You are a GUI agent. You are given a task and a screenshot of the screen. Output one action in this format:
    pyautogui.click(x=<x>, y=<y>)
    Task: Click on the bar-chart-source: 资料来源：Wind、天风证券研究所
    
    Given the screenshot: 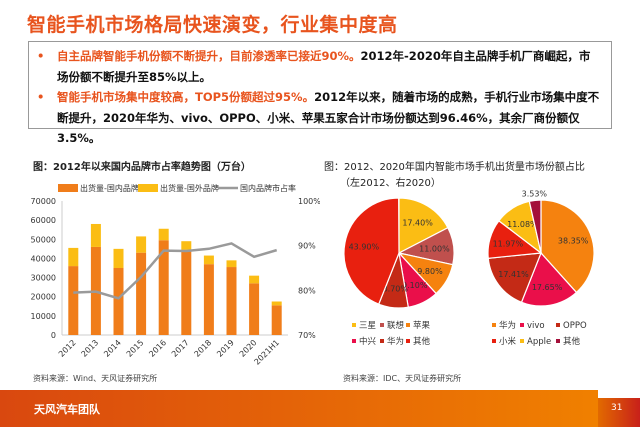 What is the action you would take?
    pyautogui.click(x=95, y=378)
    